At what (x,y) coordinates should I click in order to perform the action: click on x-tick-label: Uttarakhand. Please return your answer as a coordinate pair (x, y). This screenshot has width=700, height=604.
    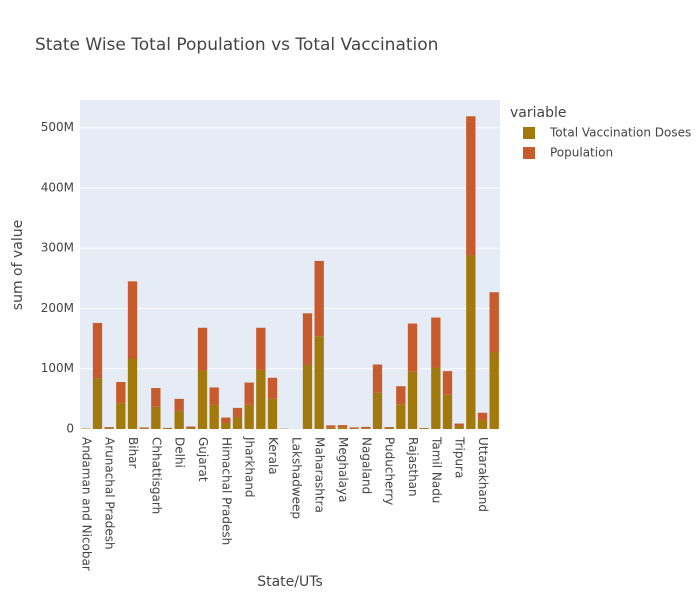
    Looking at the image, I should click on (483, 474).